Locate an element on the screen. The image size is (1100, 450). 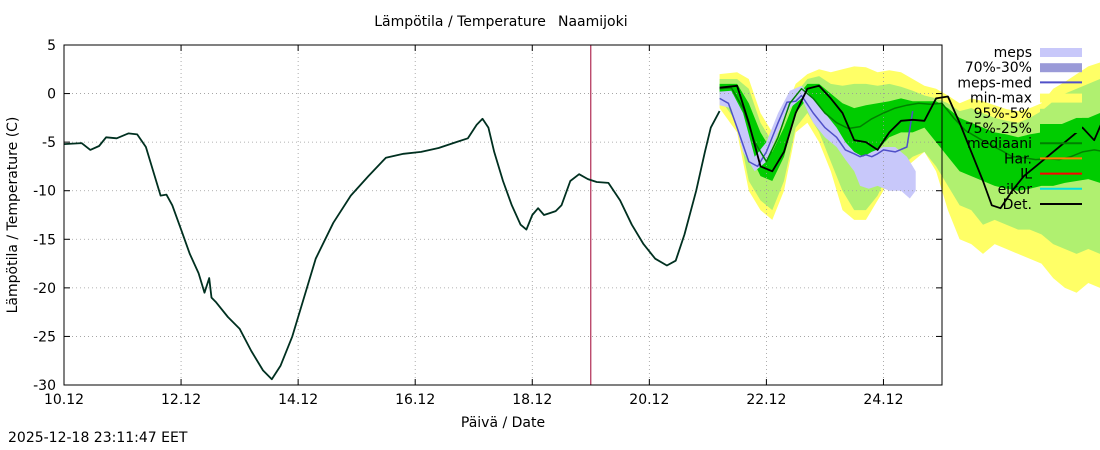
x-tick-label: 16.12 is located at coordinates (415, 400).